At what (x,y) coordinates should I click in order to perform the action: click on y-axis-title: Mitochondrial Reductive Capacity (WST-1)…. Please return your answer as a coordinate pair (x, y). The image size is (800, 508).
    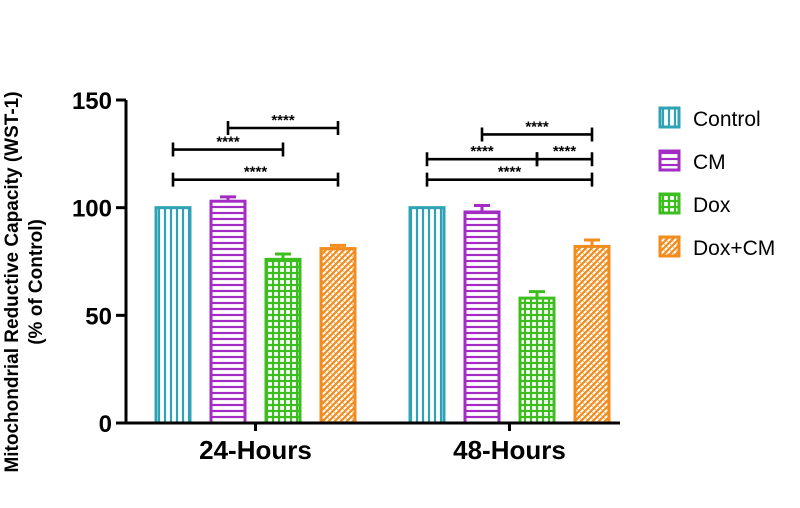
    Looking at the image, I should click on (24, 281).